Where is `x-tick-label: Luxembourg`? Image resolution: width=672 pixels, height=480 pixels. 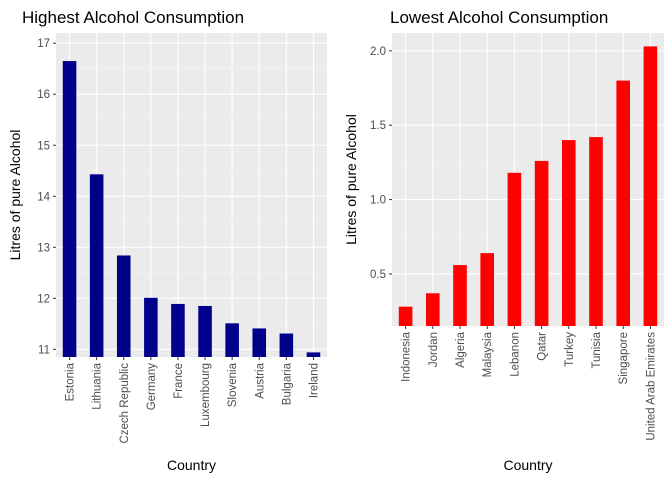
x-tick-label: Luxembourg is located at coordinates (206, 395).